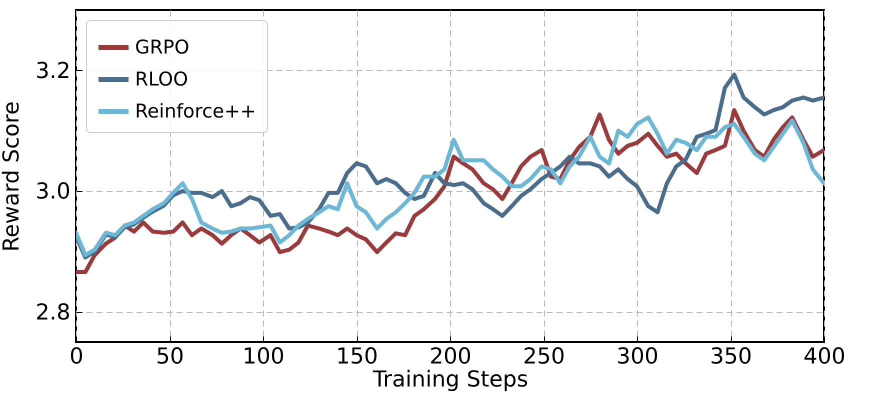 Image resolution: width=888 pixels, height=420 pixels. What do you see at coordinates (53, 313) in the screenshot?
I see `y-tick-label: 2.8` at bounding box center [53, 313].